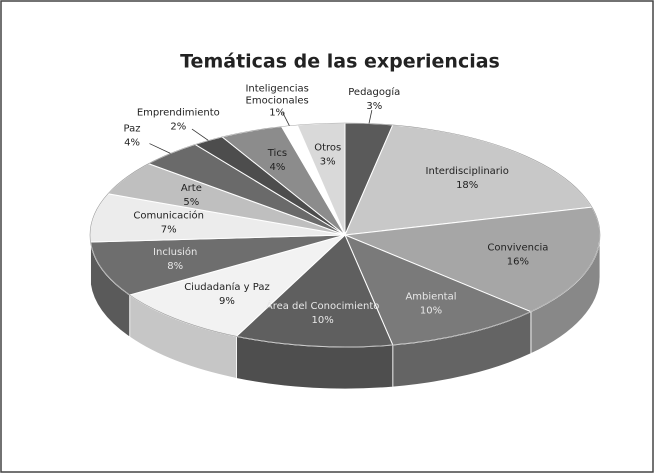 The height and width of the screenshot is (473, 654). Describe the element at coordinates (327, 148) in the screenshot. I see `slice-label: Otros` at that location.